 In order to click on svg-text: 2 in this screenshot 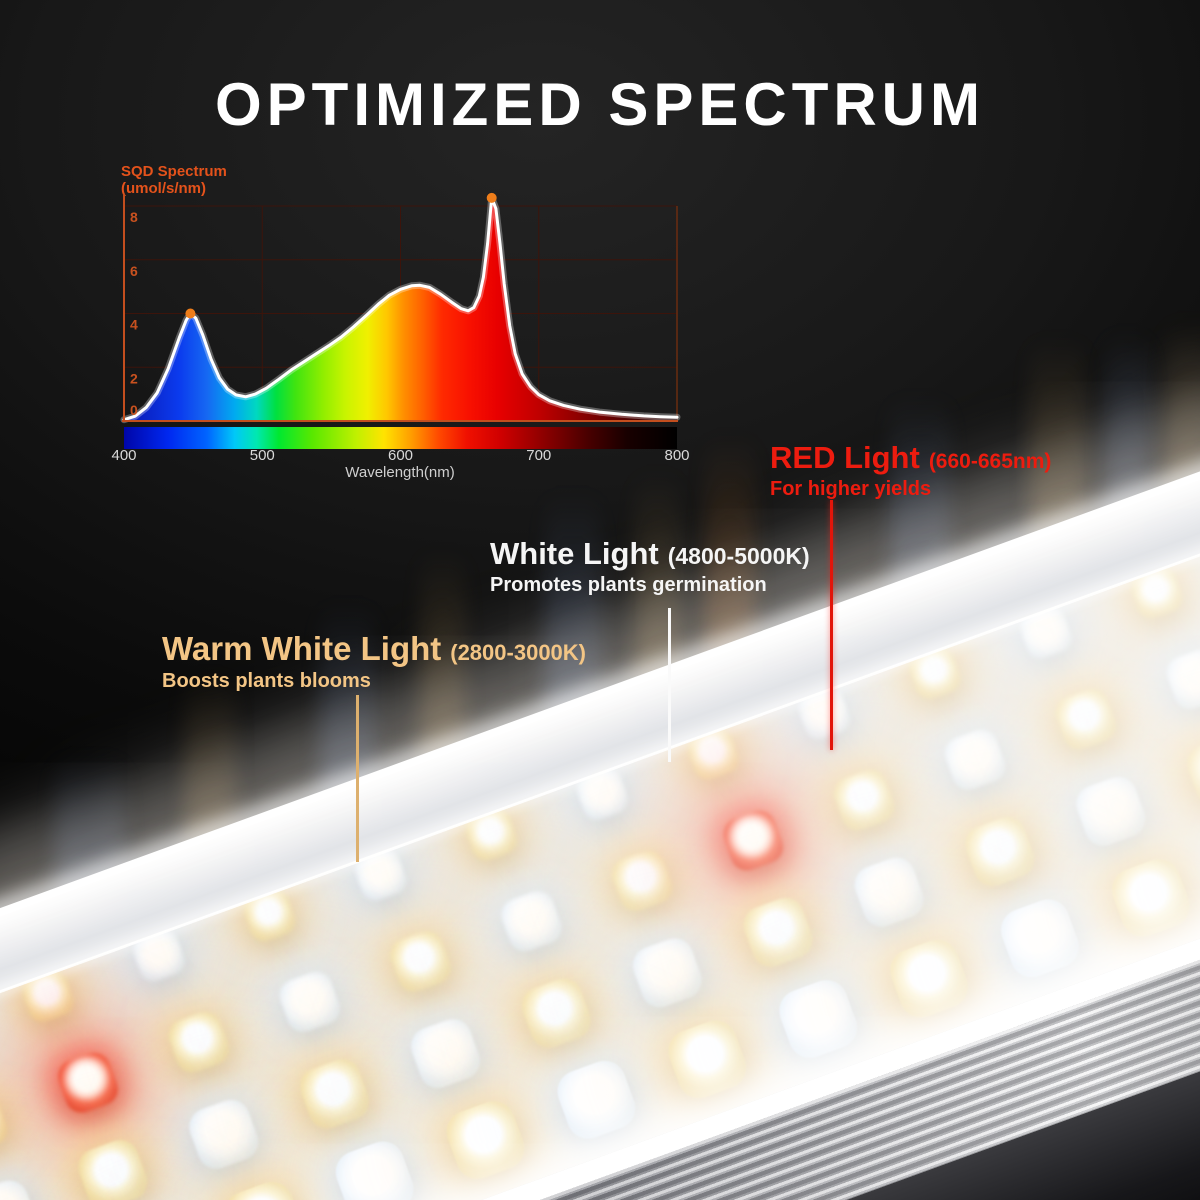, I will do `click(134, 378)`.